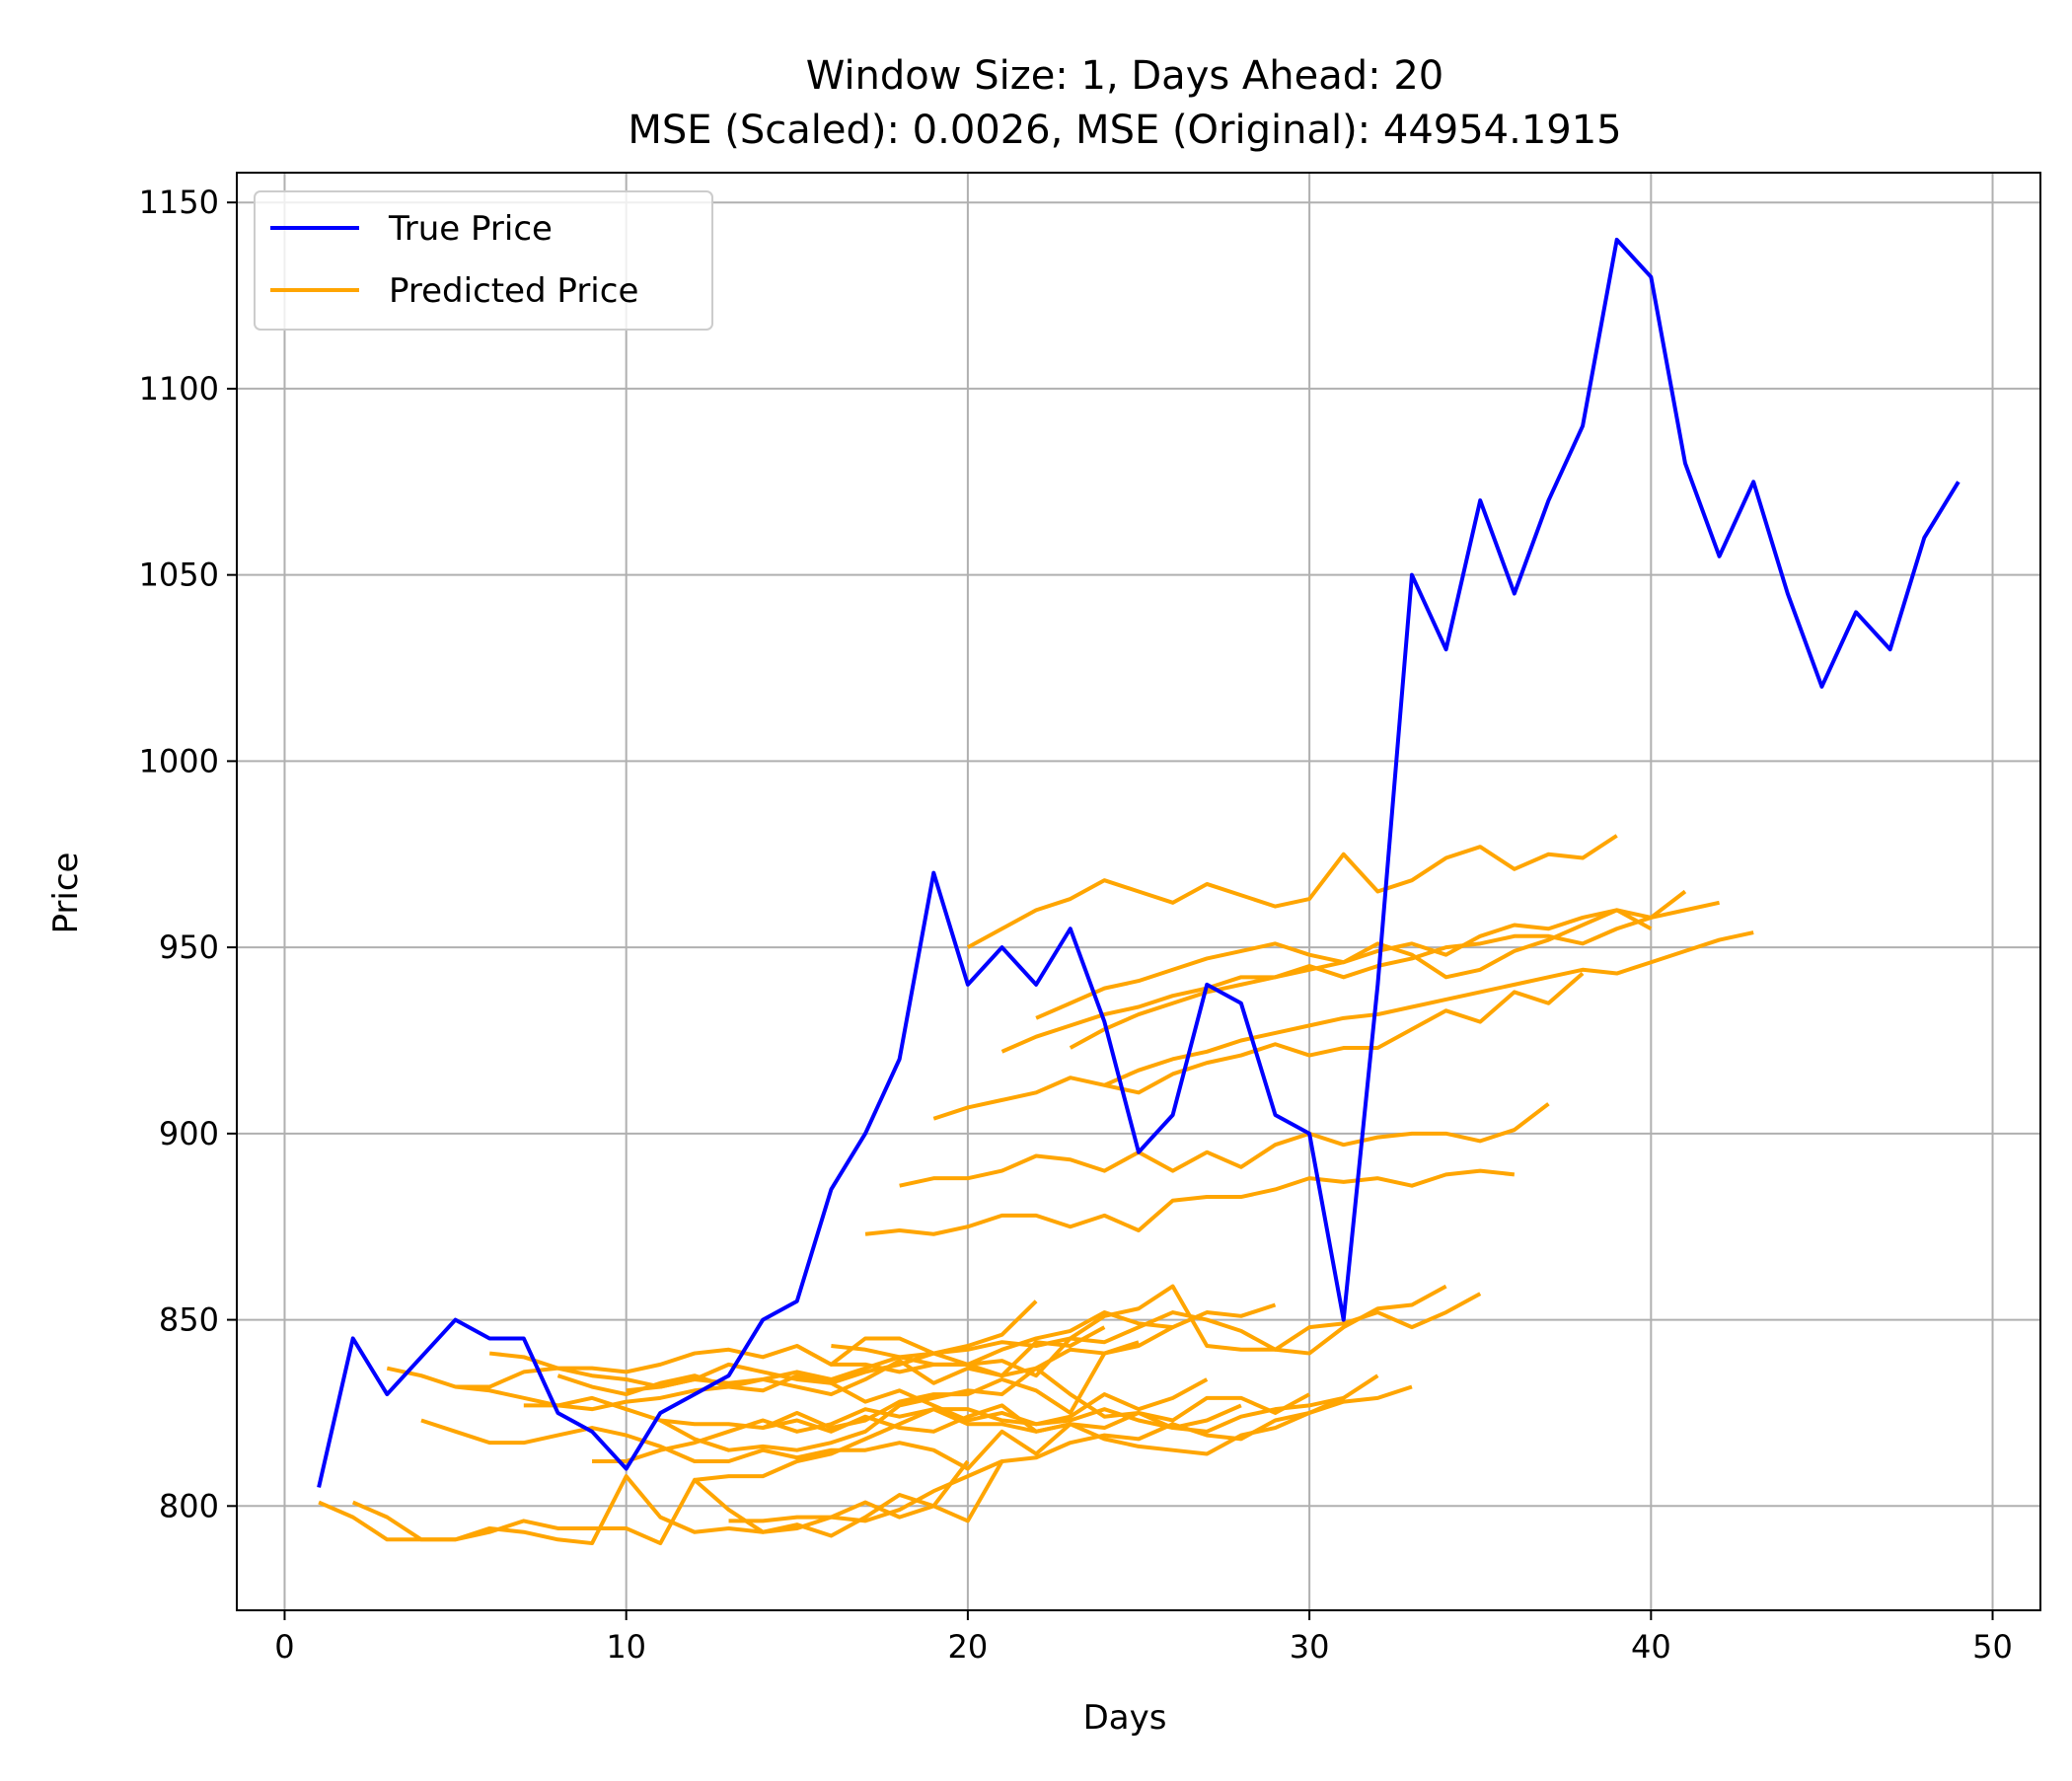 This screenshot has height=1781, width=2072. I want to click on x-tick-label: 10, so click(626, 1647).